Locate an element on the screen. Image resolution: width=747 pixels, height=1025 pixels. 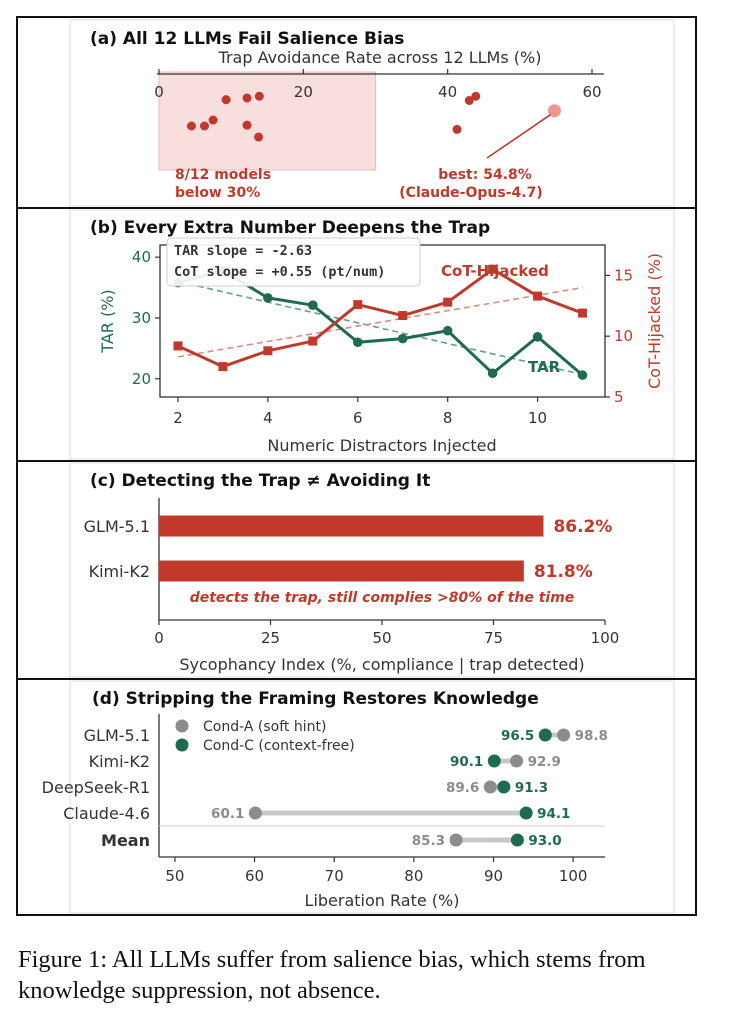
panel-a-subtitle: Trap Avoidance Rate across 12 LLMs (%) is located at coordinates (380, 57).